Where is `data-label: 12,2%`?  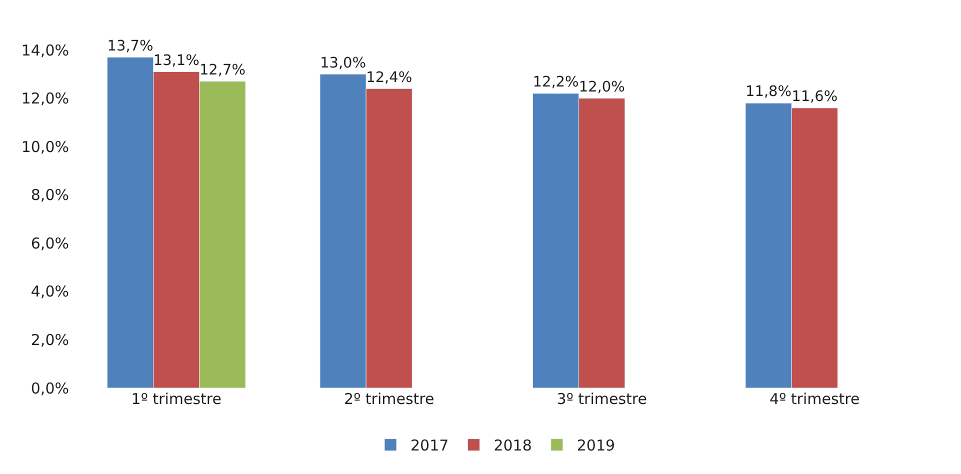 data-label: 12,2% is located at coordinates (555, 82).